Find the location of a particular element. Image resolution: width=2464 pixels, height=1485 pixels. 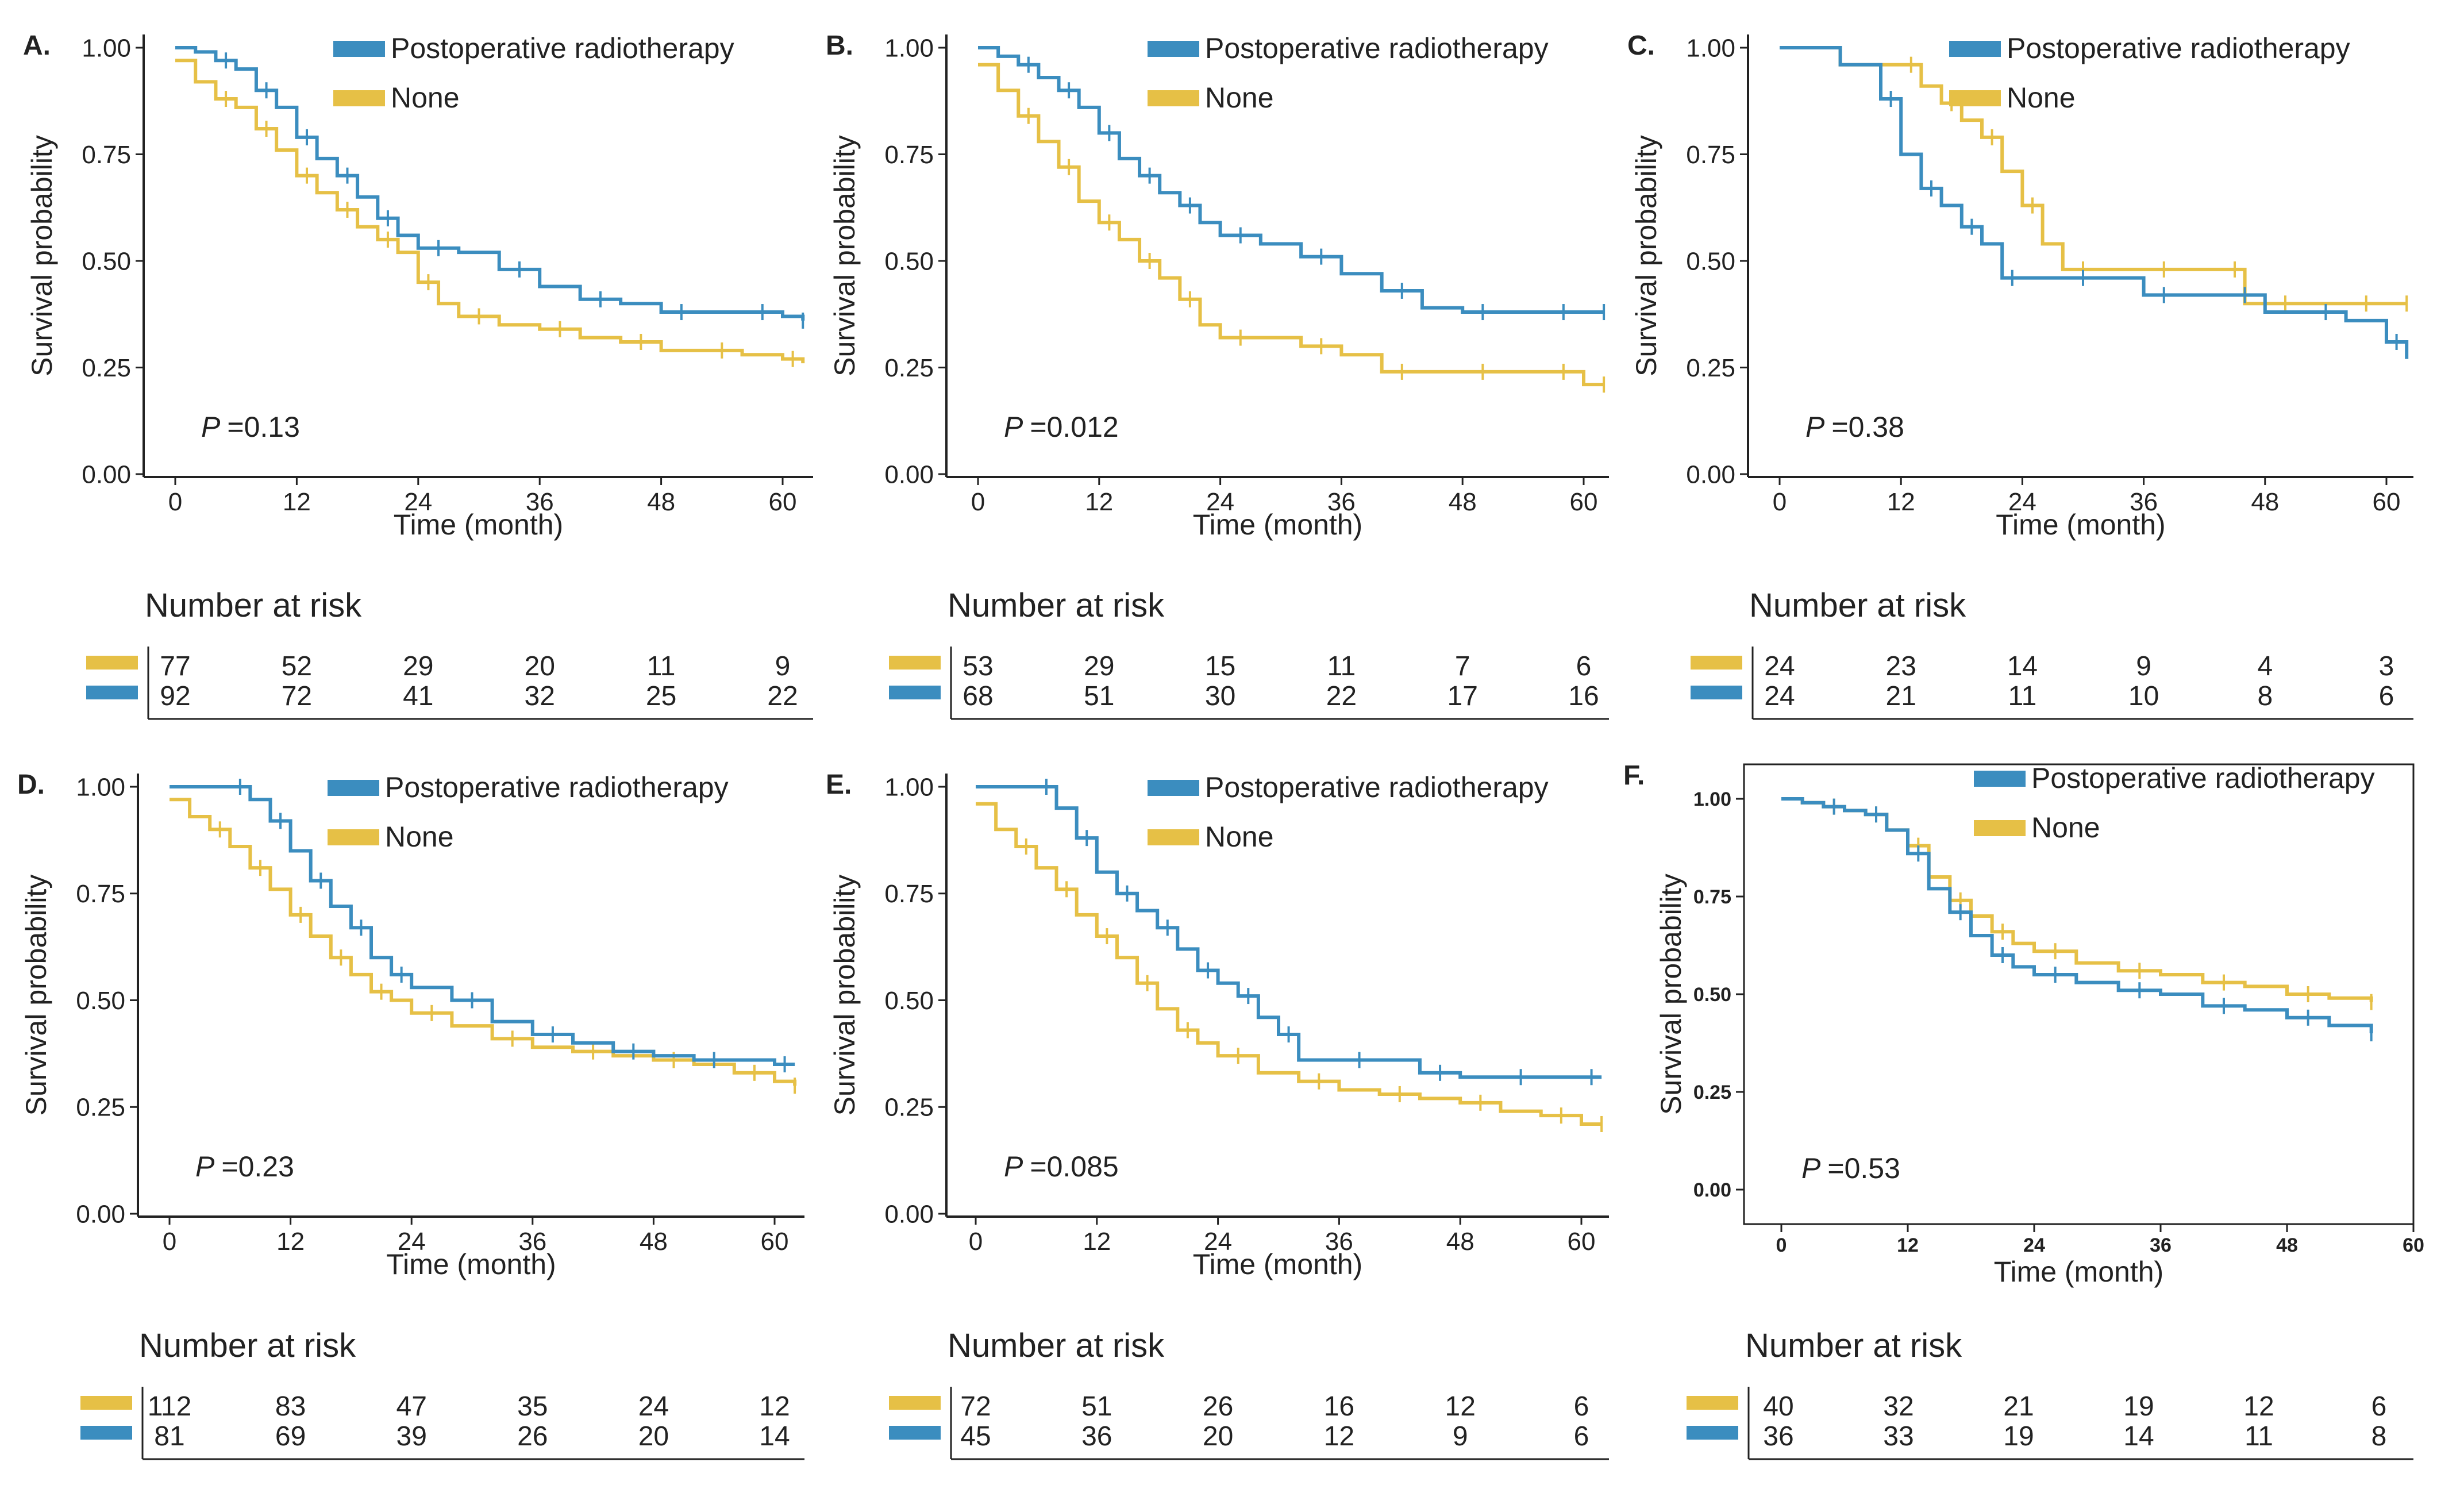

risk-count-radiotherapy: 17 is located at coordinates (1462, 696).